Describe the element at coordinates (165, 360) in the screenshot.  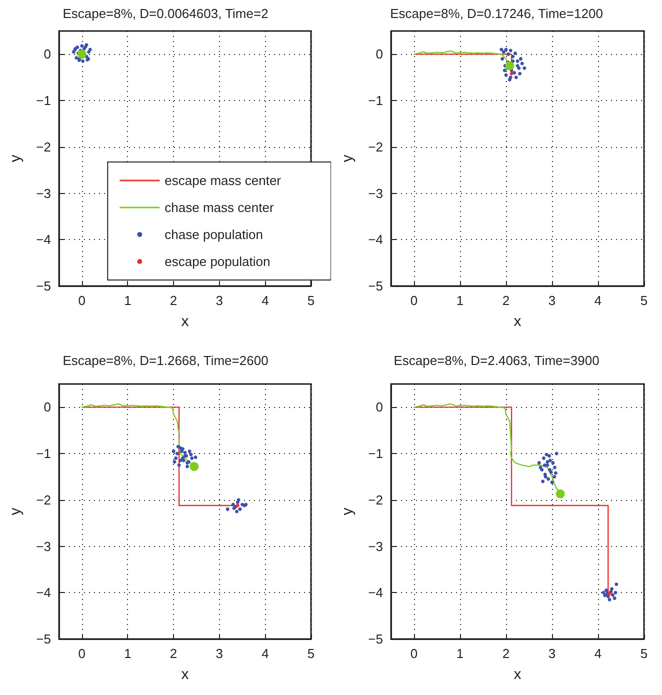
I see `chart-title: Escape=8%, D=1.2668, Time=2600` at that location.